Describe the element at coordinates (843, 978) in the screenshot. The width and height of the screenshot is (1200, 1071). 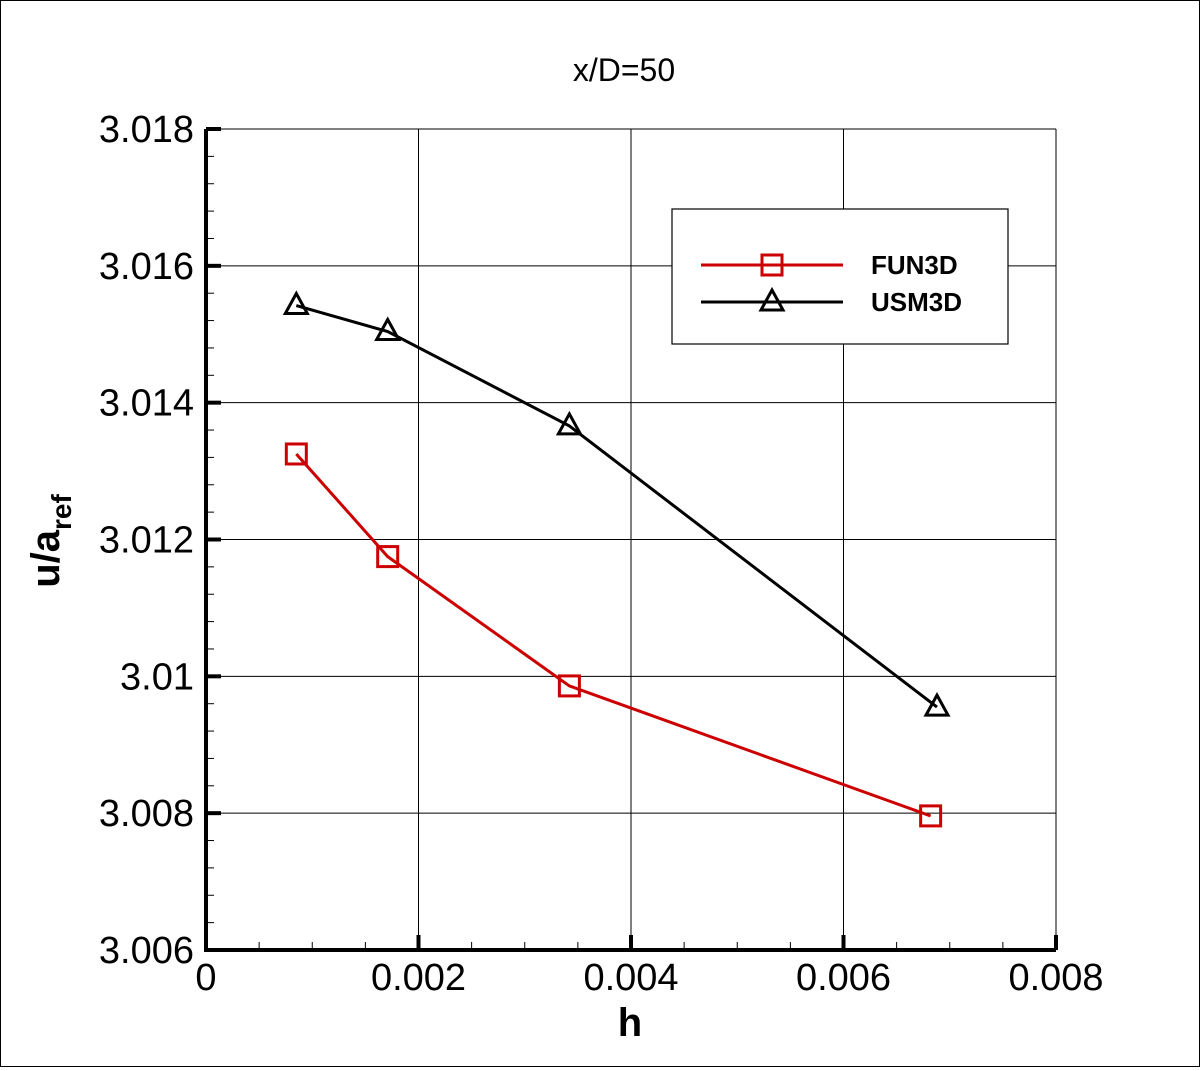
I see `x-tick-label: 0.006` at that location.